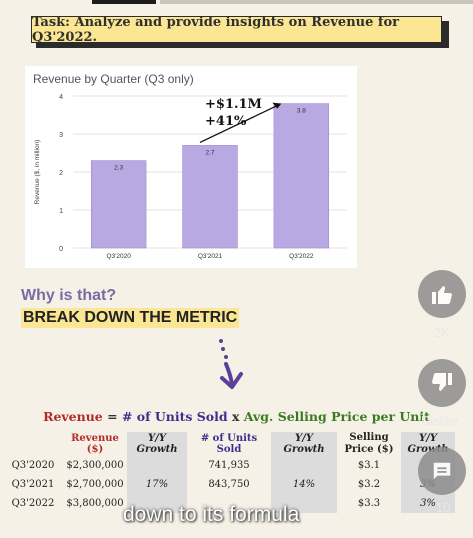  What do you see at coordinates (233, 104) in the screenshot?
I see `annotation-delta: +$1.1M` at bounding box center [233, 104].